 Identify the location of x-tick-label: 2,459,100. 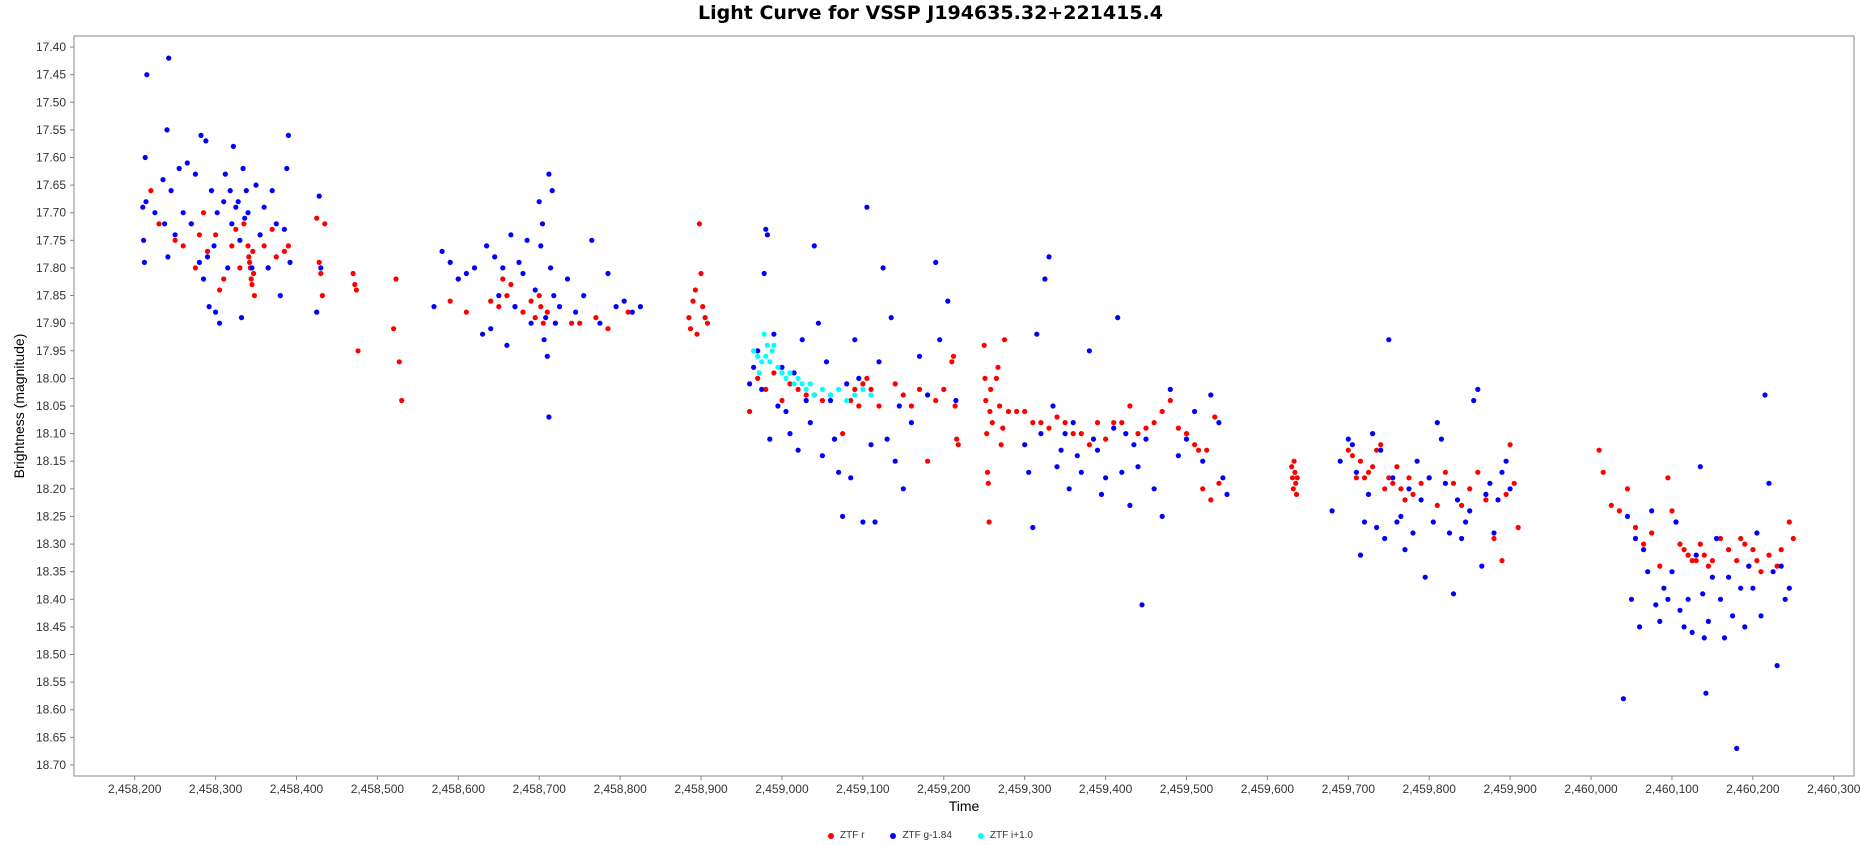
(863, 789).